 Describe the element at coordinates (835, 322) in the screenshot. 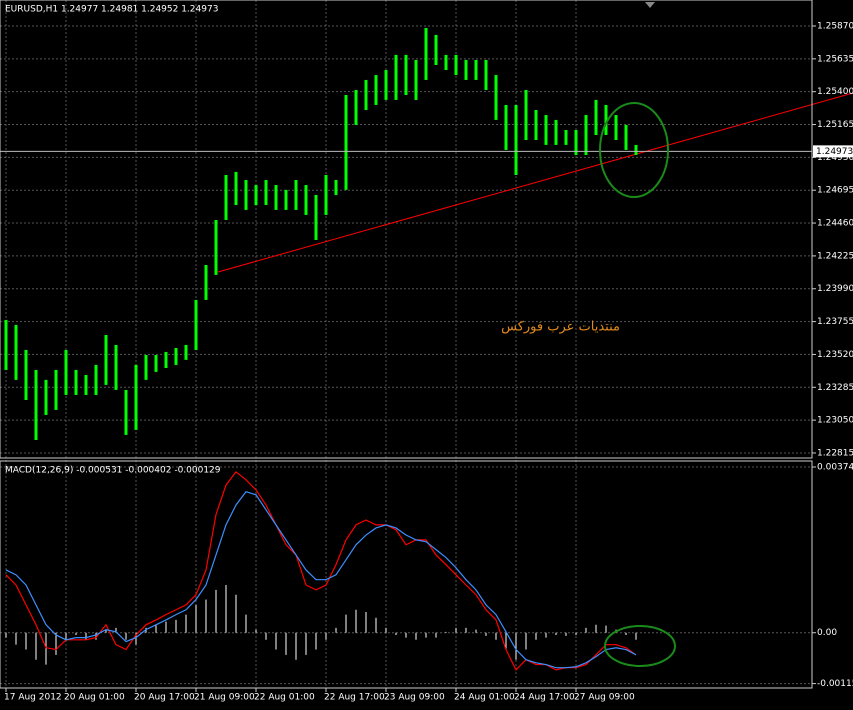

I see `y-tick-label: 1.23755` at that location.